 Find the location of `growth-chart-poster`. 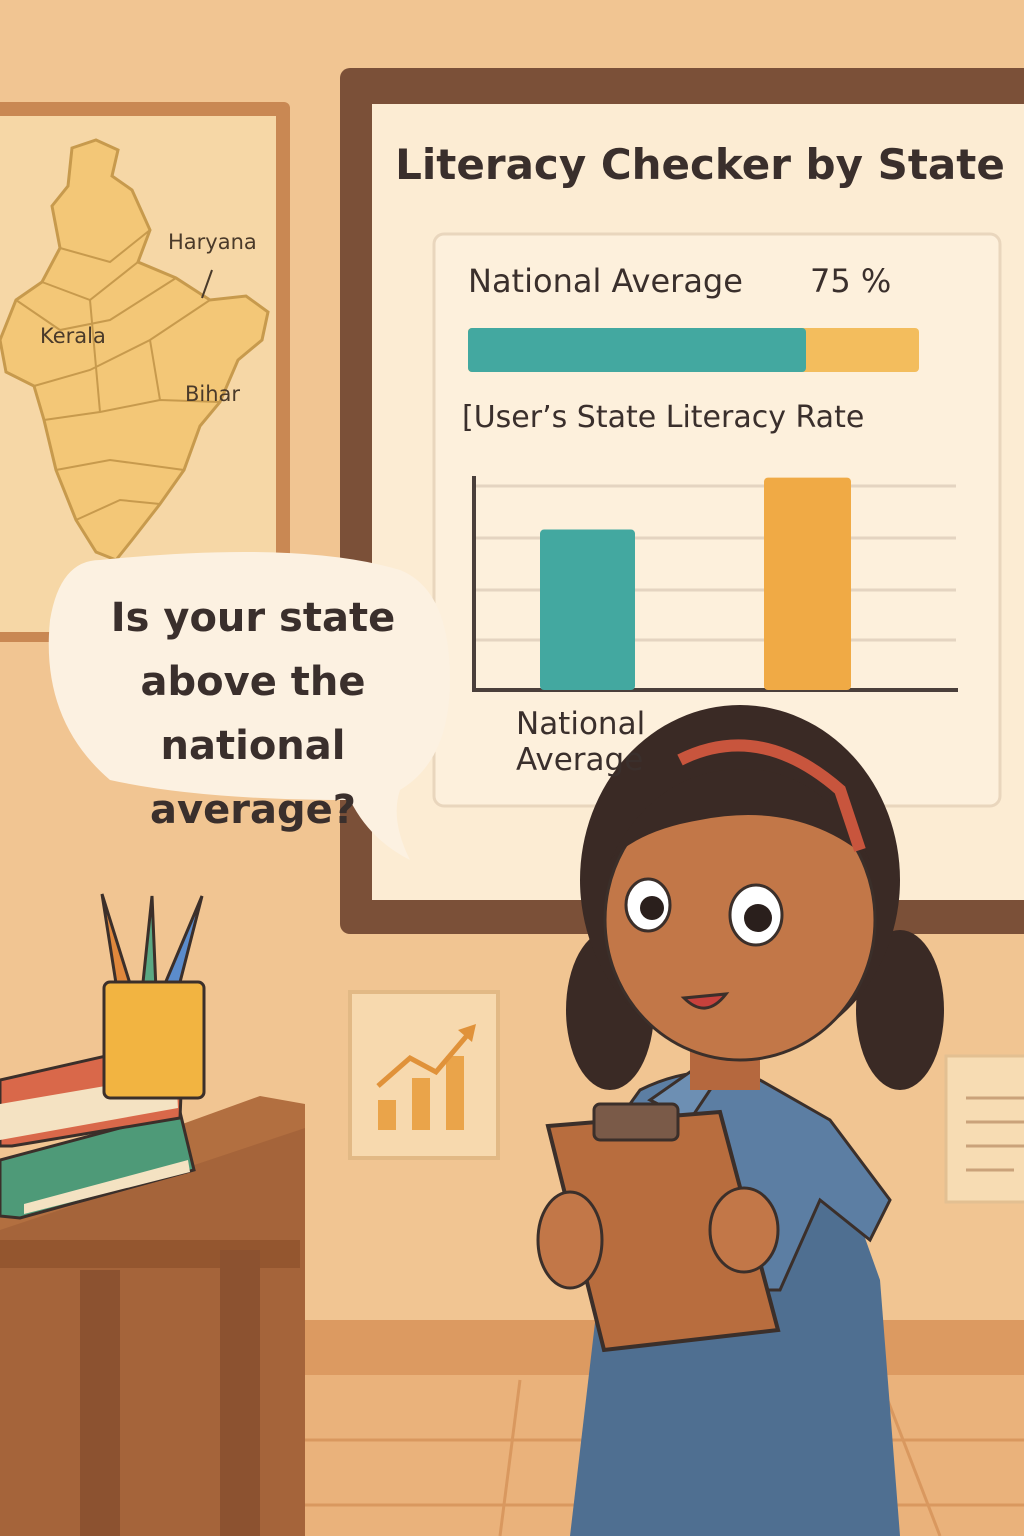

growth-chart-poster is located at coordinates (424, 1075).